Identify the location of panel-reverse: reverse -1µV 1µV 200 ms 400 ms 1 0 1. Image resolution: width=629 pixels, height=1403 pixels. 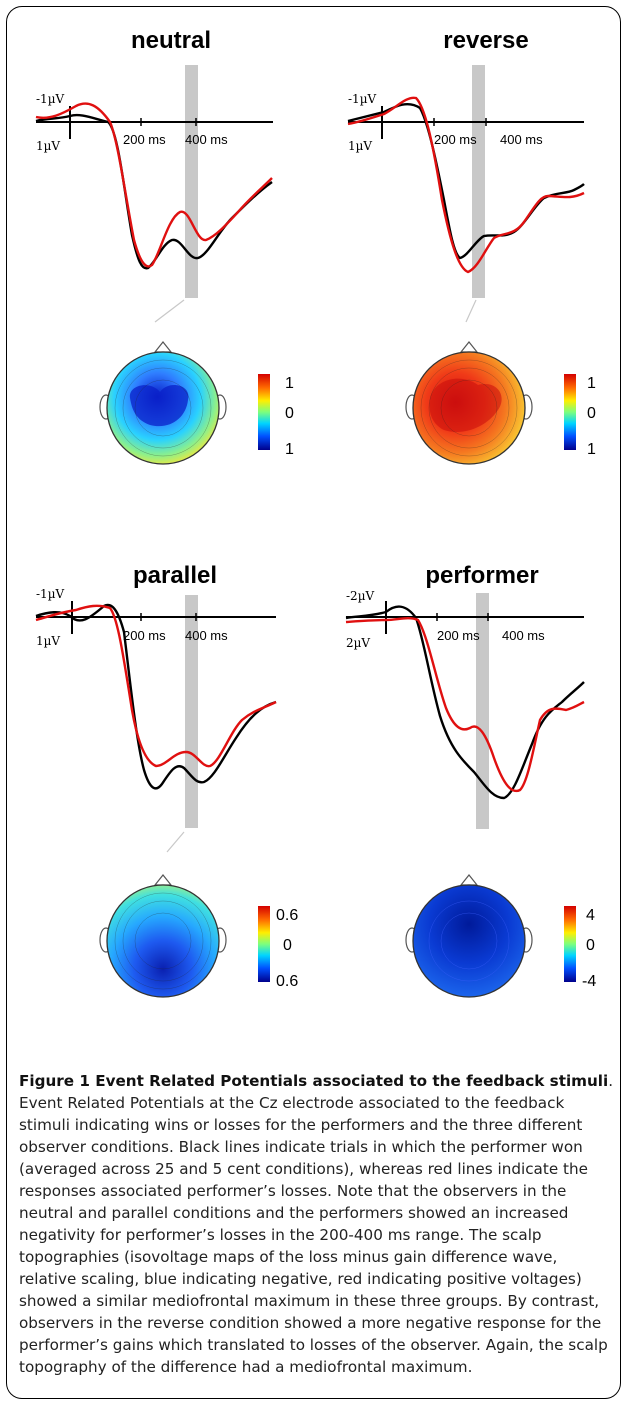
(471, 246).